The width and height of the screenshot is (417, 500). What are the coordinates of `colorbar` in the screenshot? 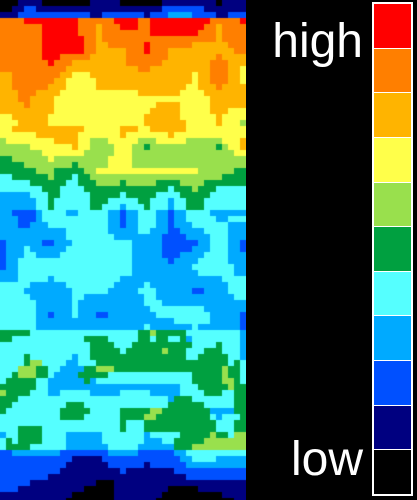 It's located at (392, 249).